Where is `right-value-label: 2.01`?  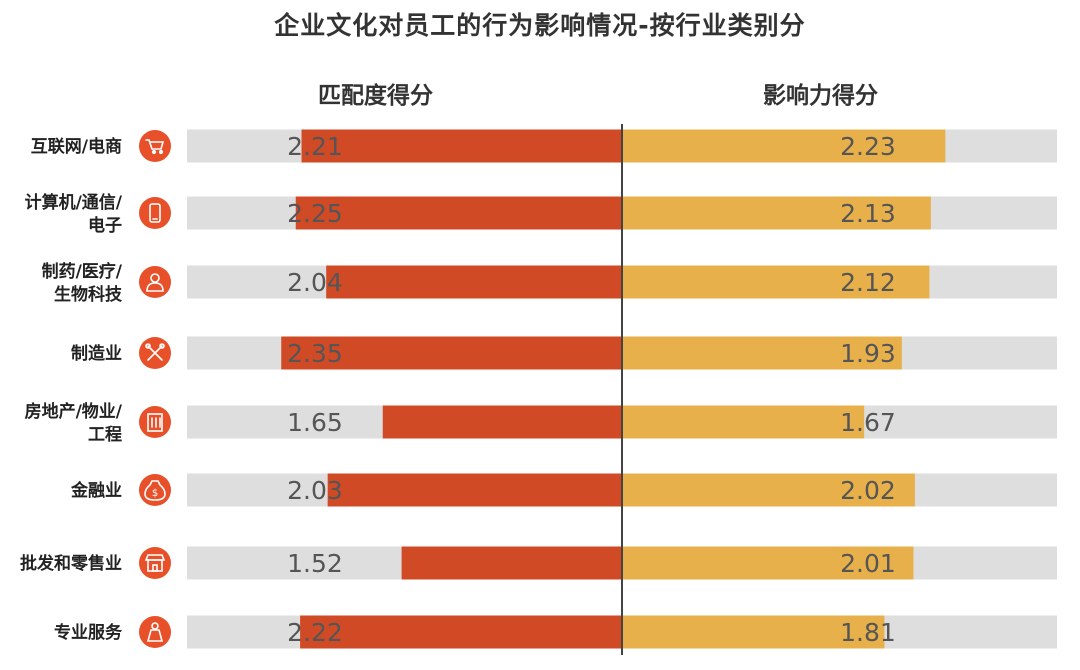
right-value-label: 2.01 is located at coordinates (868, 563).